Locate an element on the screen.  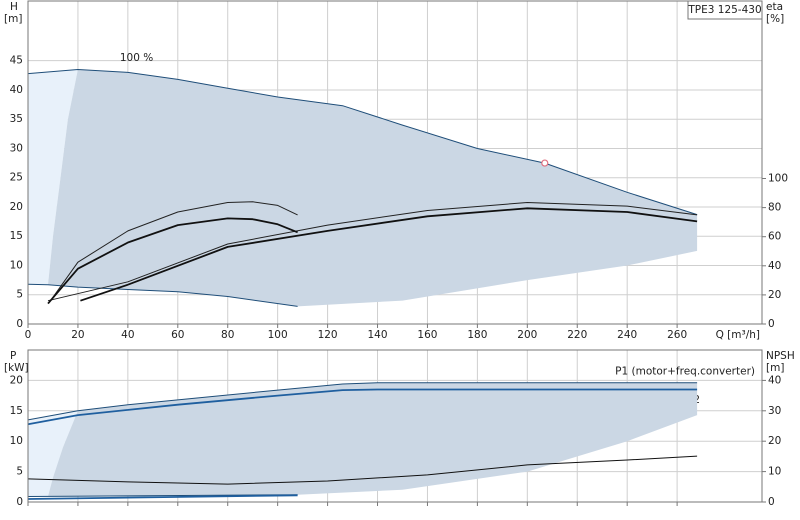
x-tick-label: 260 is located at coordinates (677, 335).